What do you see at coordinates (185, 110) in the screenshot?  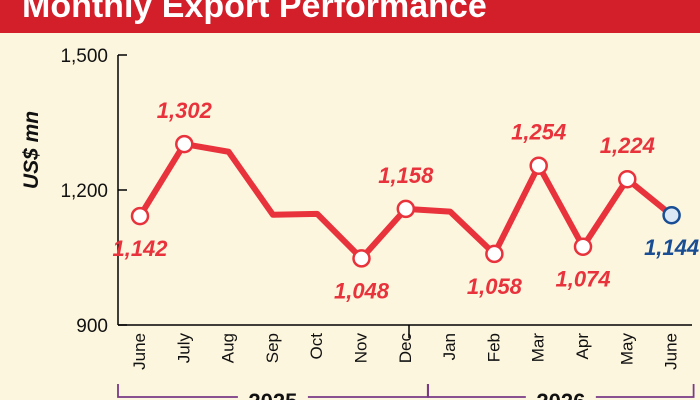 I see `data-label: 1,302` at bounding box center [185, 110].